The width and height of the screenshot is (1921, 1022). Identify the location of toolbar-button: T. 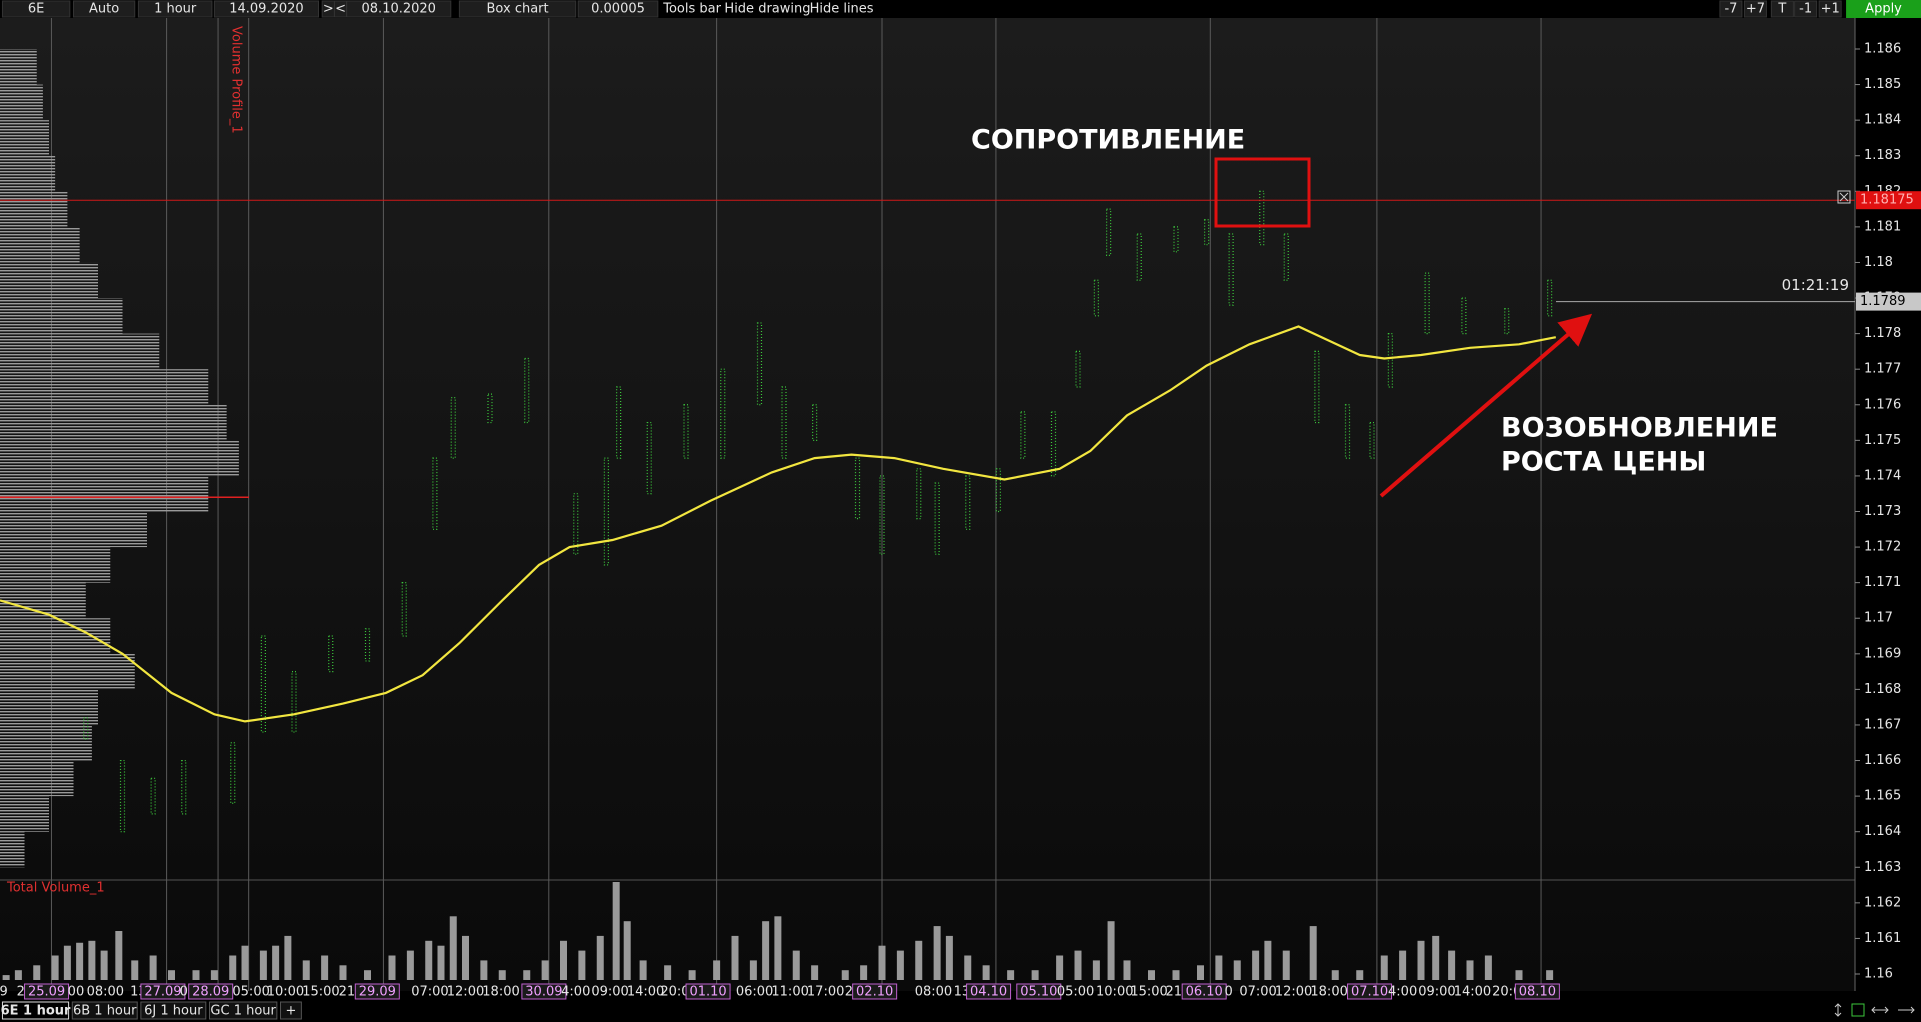
(1781, 9).